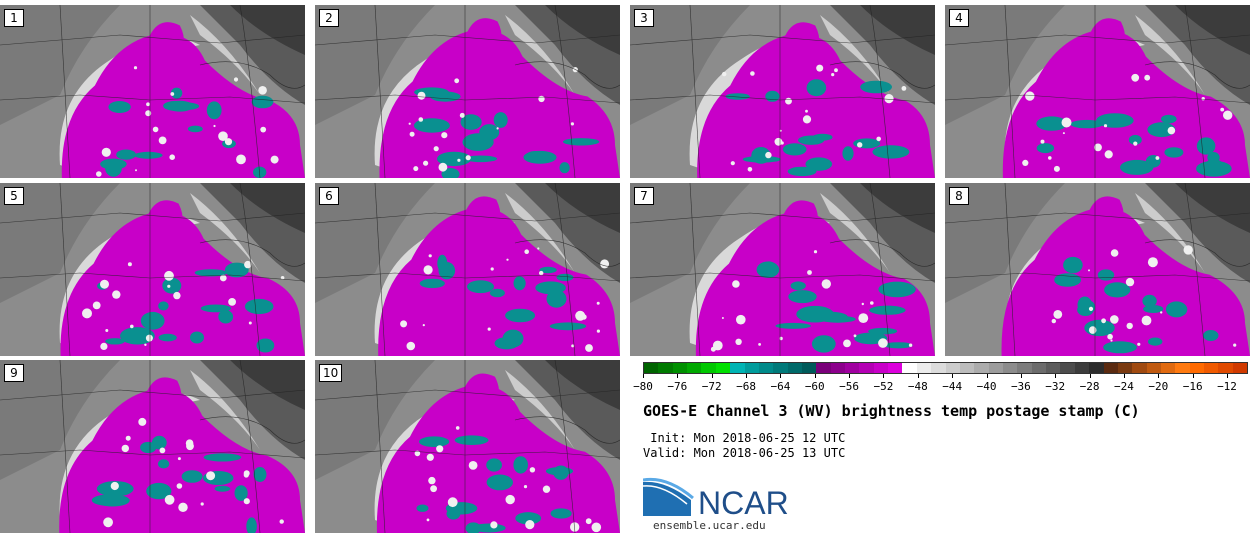  I want to click on init-time: Init: Mon 2018-06-25 12 UTC, so click(744, 438).